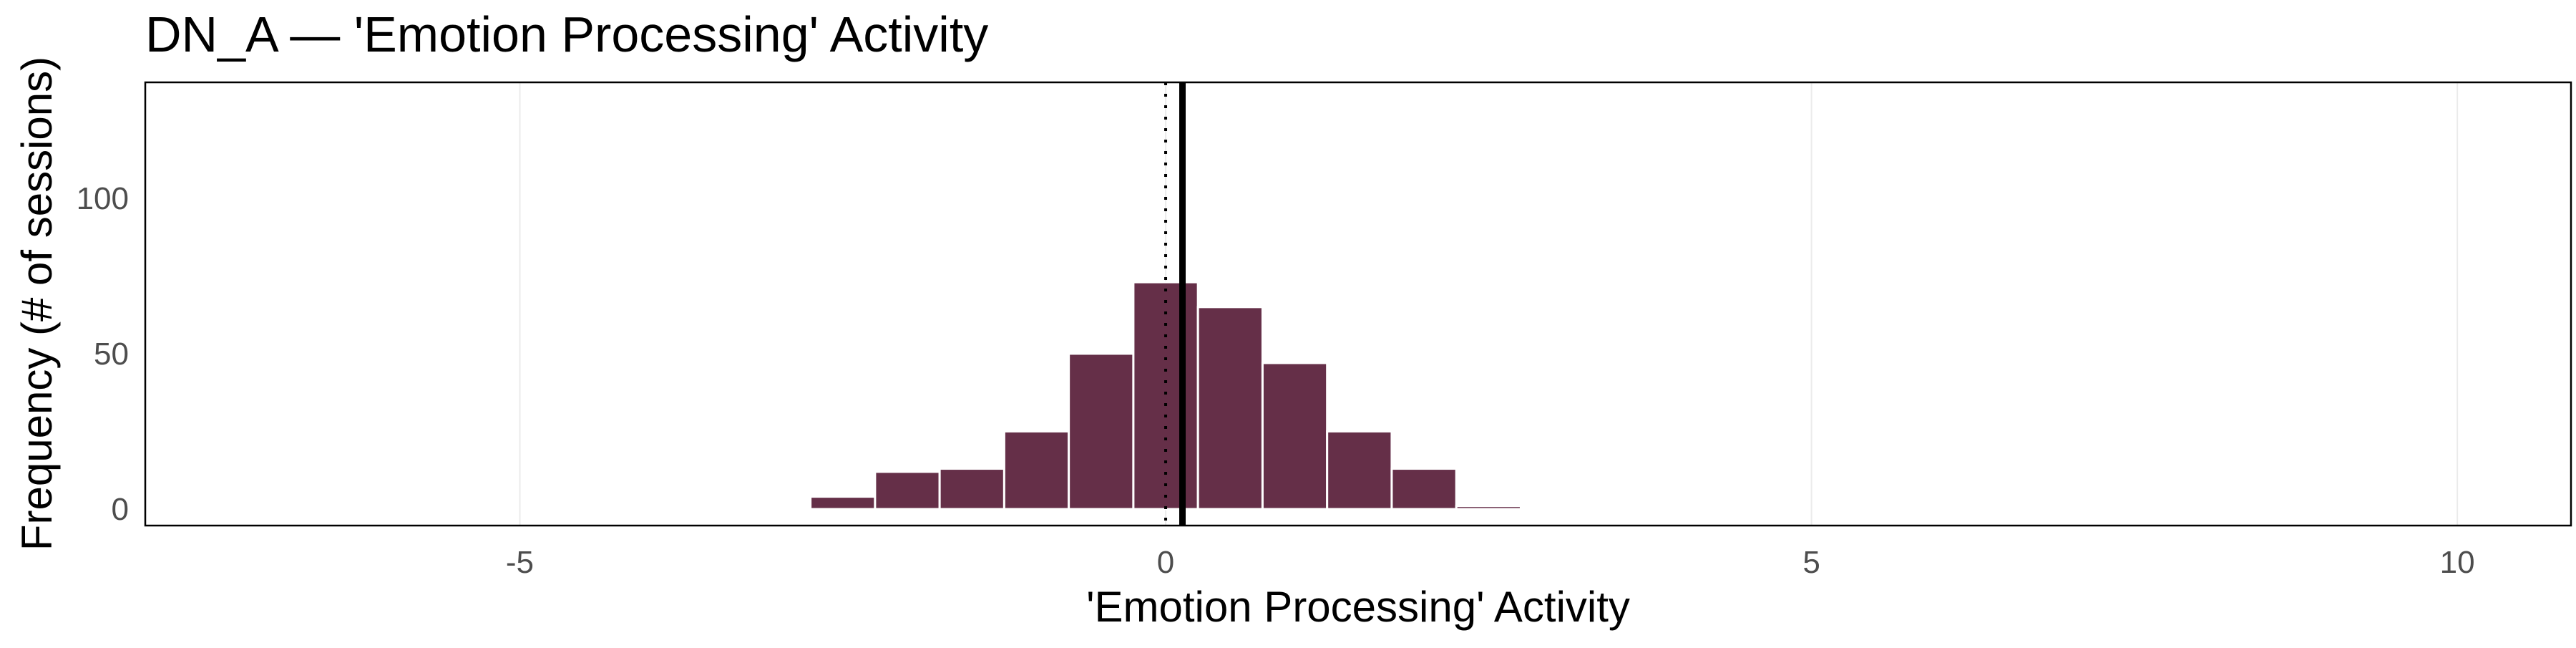 The height and width of the screenshot is (648, 2576). I want to click on reference-lines, so click(1175, 304).